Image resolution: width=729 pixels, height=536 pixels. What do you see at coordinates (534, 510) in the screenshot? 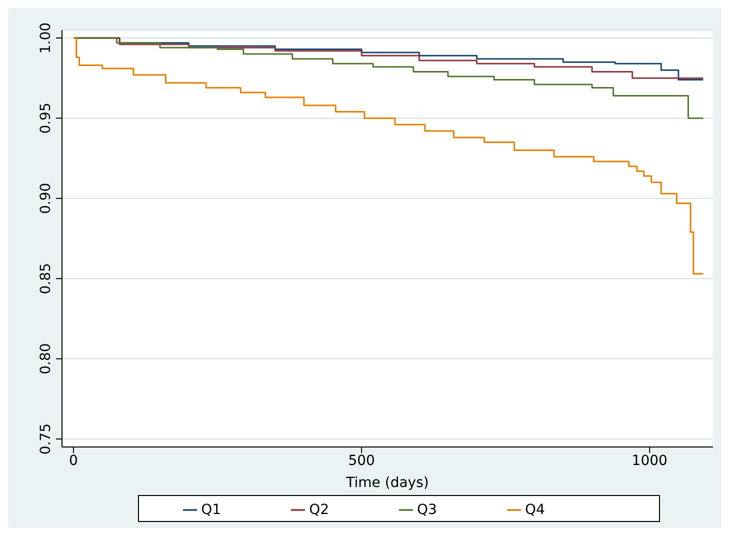
I see `legend-label: Q4` at bounding box center [534, 510].